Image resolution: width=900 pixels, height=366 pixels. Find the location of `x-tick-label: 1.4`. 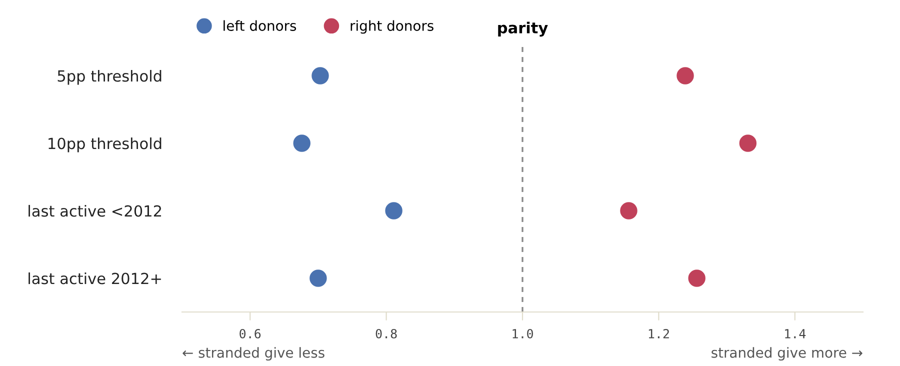

x-tick-label: 1.4 is located at coordinates (795, 333).